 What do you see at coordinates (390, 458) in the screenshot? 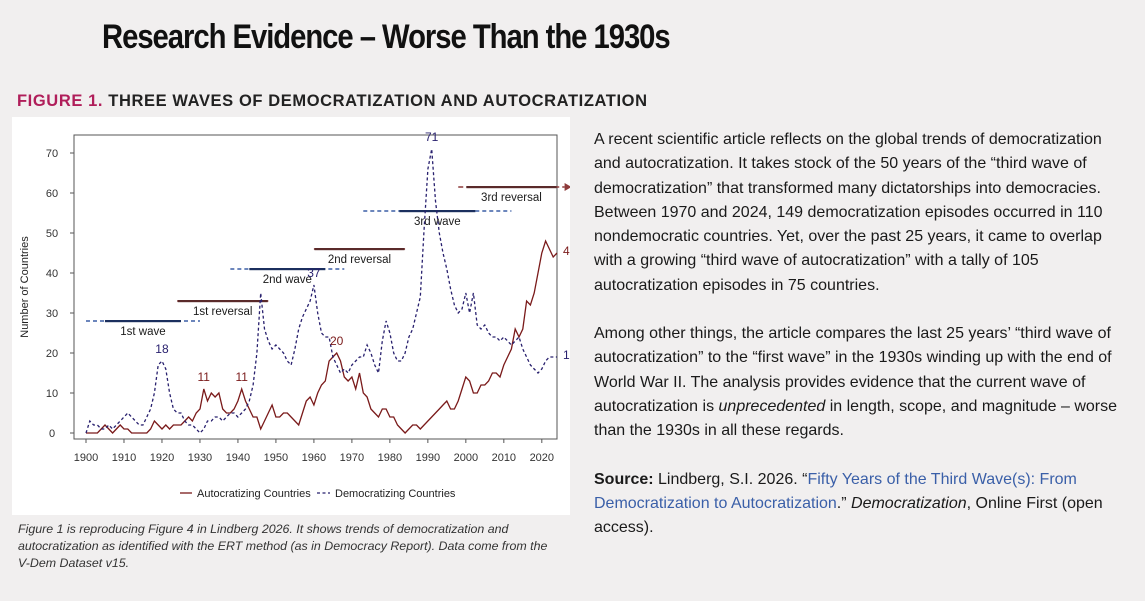
I see `x-tick-label: 1980` at bounding box center [390, 458].